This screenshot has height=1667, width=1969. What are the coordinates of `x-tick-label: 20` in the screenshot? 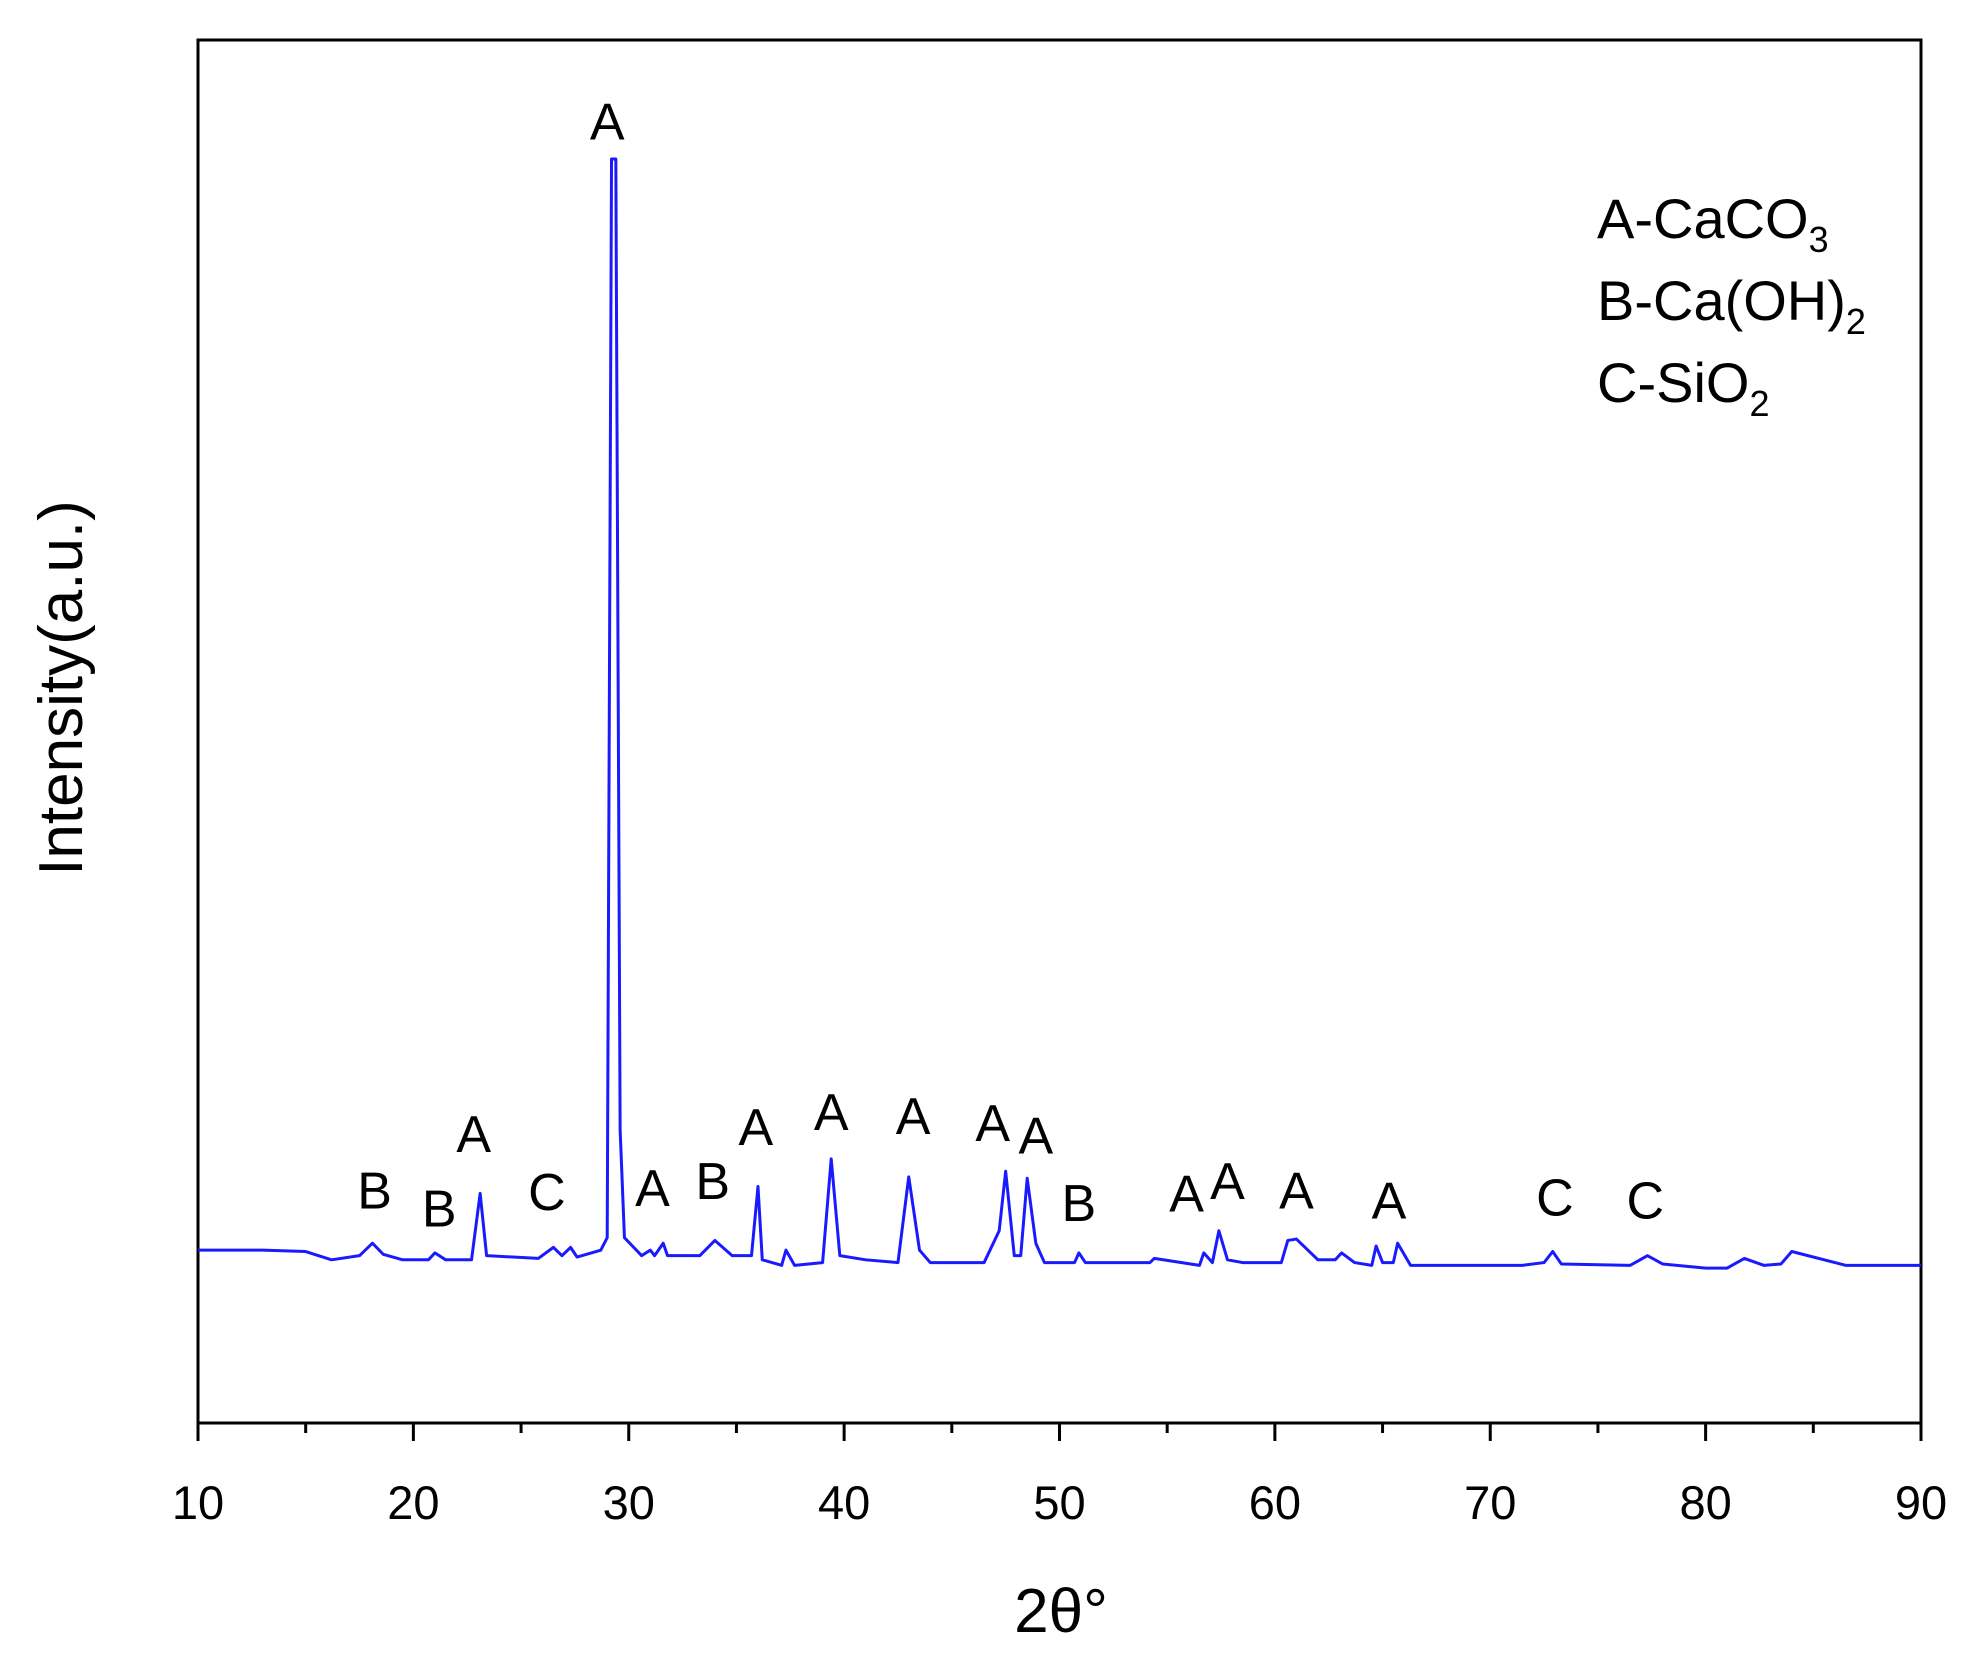 It's located at (413, 1502).